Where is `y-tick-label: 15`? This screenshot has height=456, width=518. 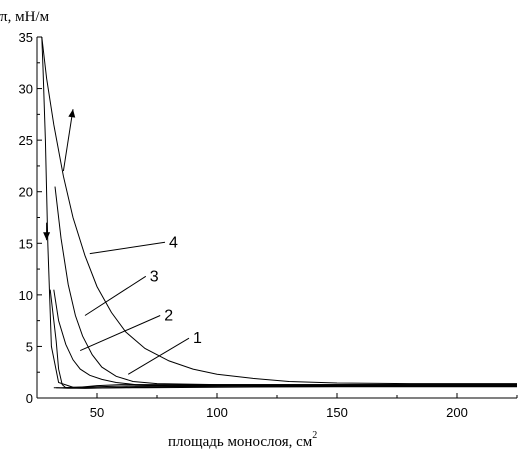
y-tick-label: 15 is located at coordinates (26, 243).